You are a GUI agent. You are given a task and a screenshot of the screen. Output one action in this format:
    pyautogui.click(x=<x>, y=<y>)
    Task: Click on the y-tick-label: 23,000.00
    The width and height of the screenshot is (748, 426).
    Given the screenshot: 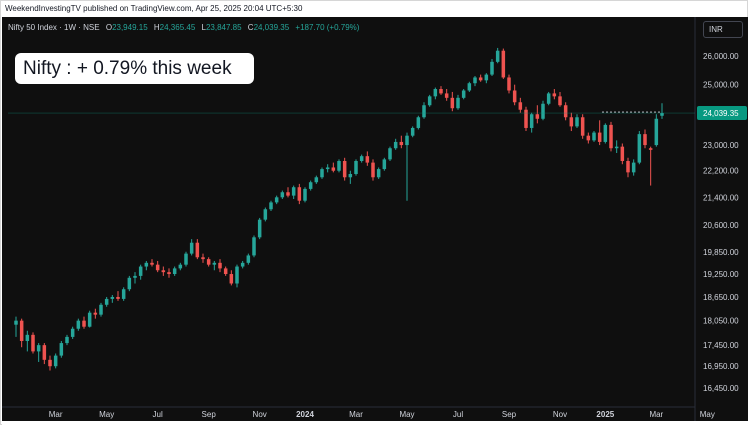 What is the action you would take?
    pyautogui.click(x=721, y=145)
    